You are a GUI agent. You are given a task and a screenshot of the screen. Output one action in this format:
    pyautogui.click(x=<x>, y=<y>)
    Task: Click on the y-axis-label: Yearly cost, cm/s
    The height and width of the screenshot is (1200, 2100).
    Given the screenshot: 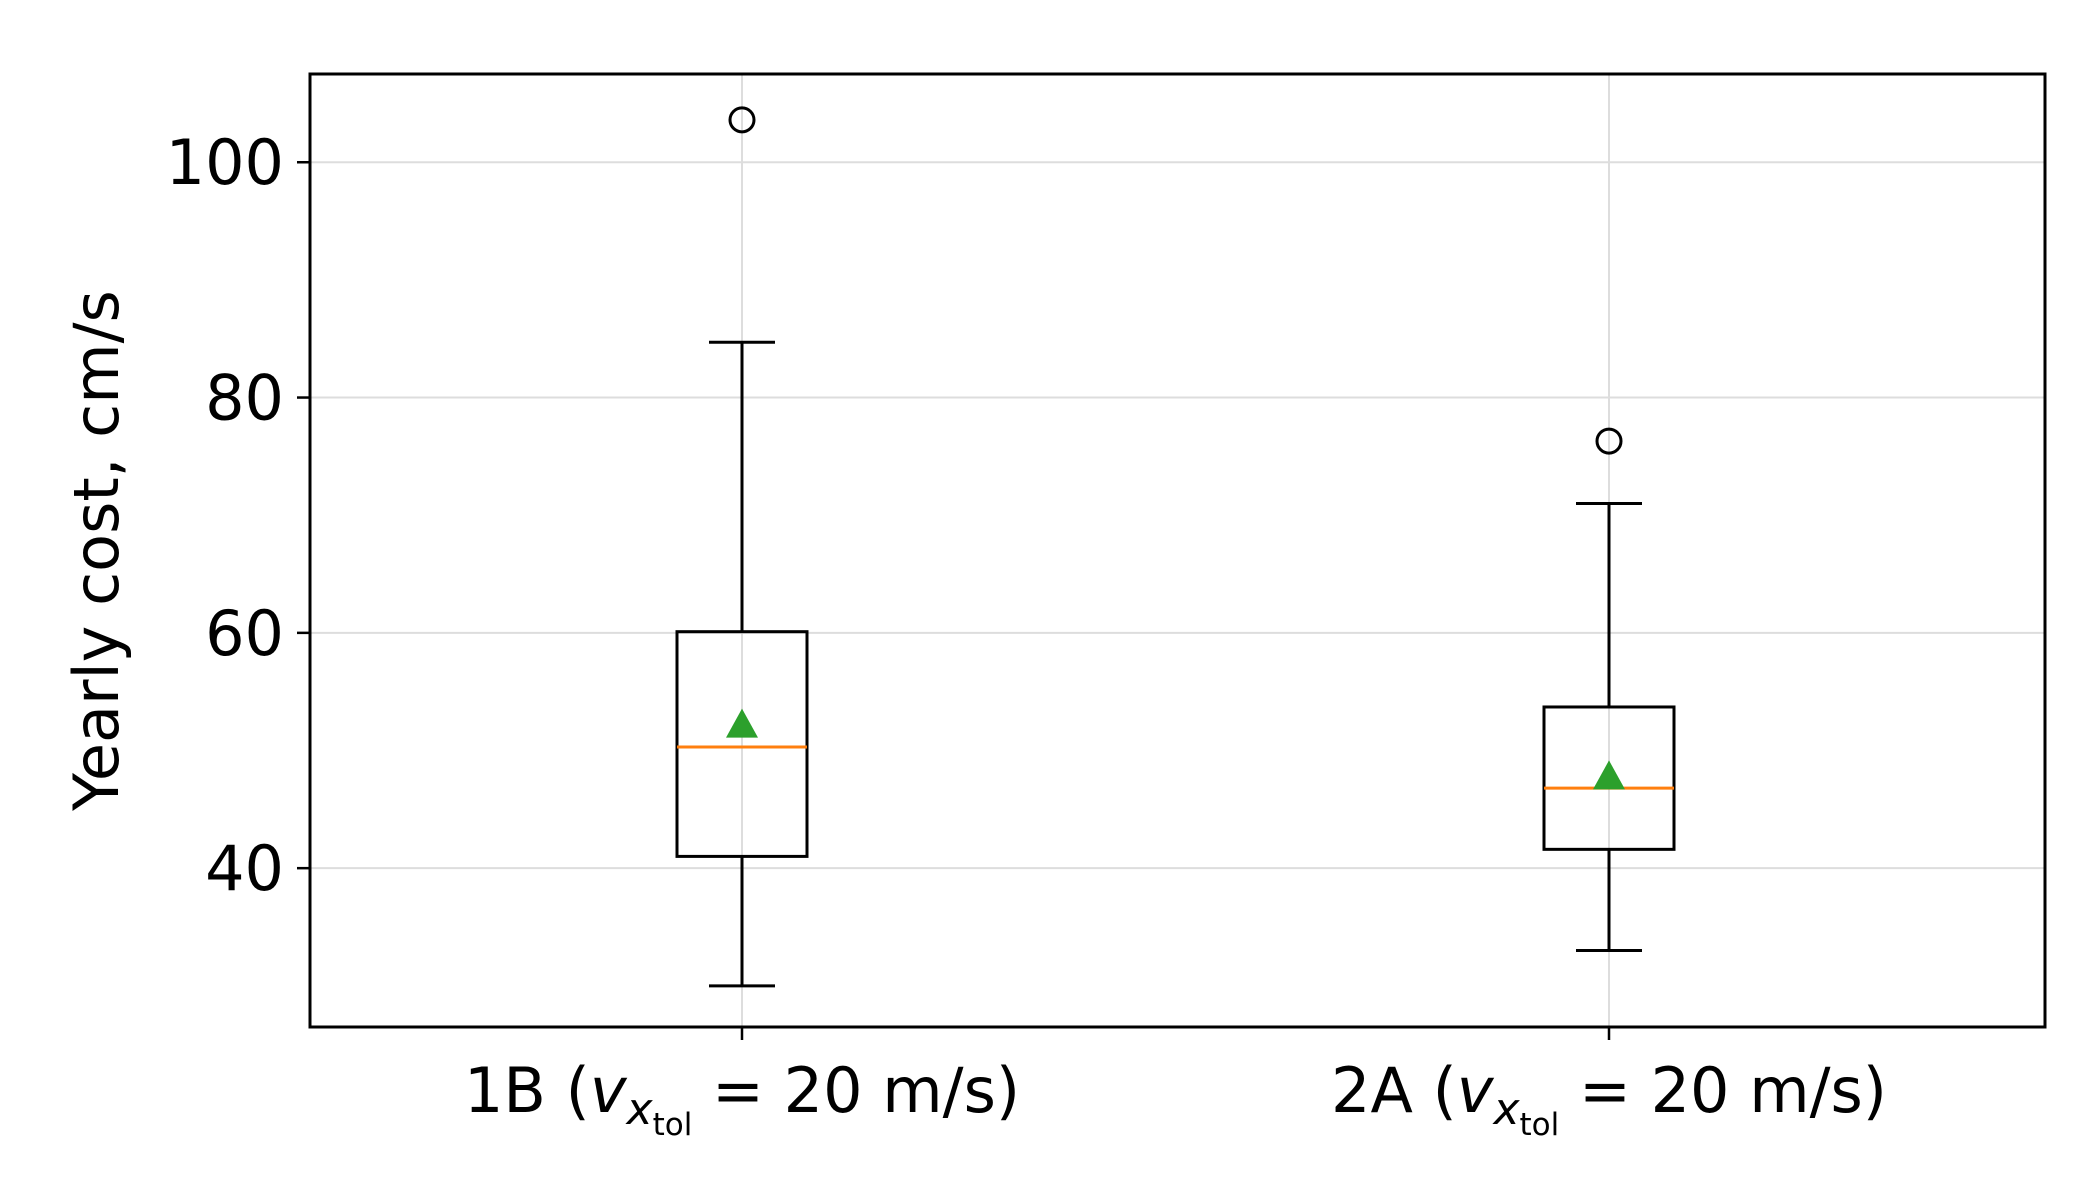 What is the action you would take?
    pyautogui.click(x=96, y=551)
    